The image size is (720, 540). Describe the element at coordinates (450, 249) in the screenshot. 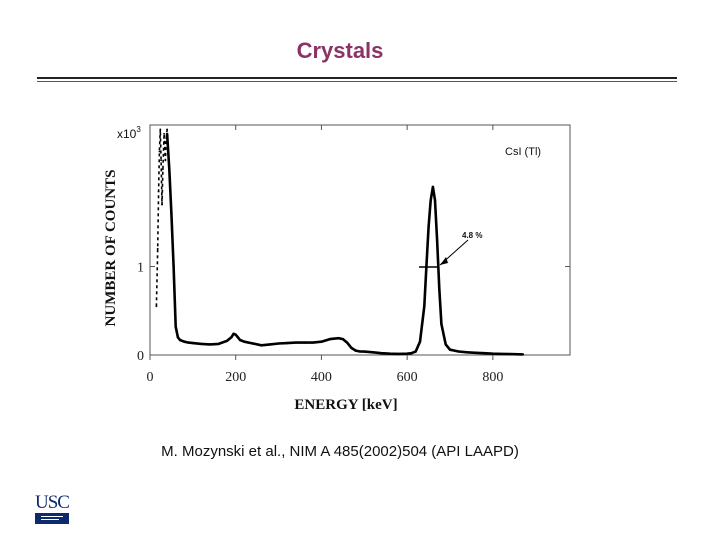

I see `resolution-annotation: 4.8 %` at that location.